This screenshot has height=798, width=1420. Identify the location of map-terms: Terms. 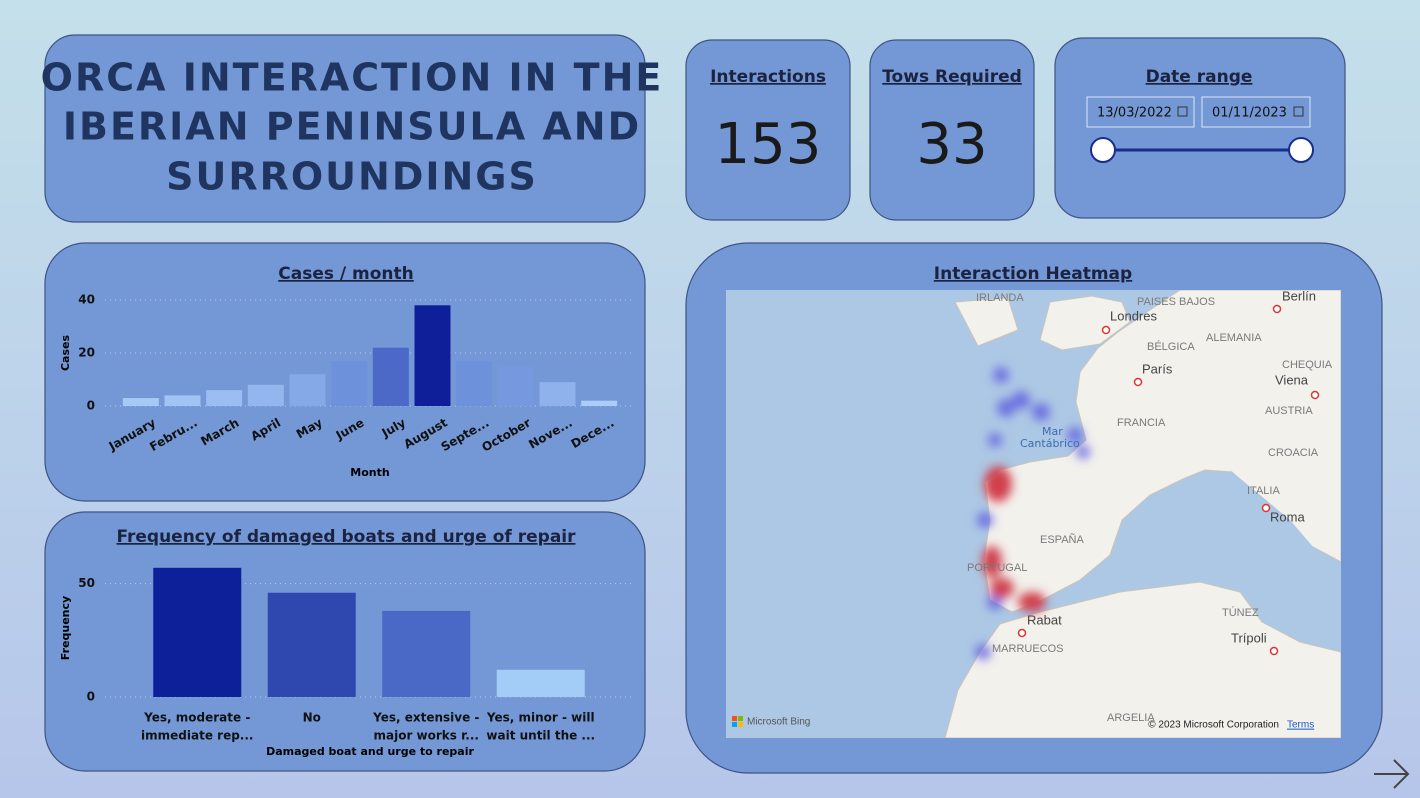
(1300, 725).